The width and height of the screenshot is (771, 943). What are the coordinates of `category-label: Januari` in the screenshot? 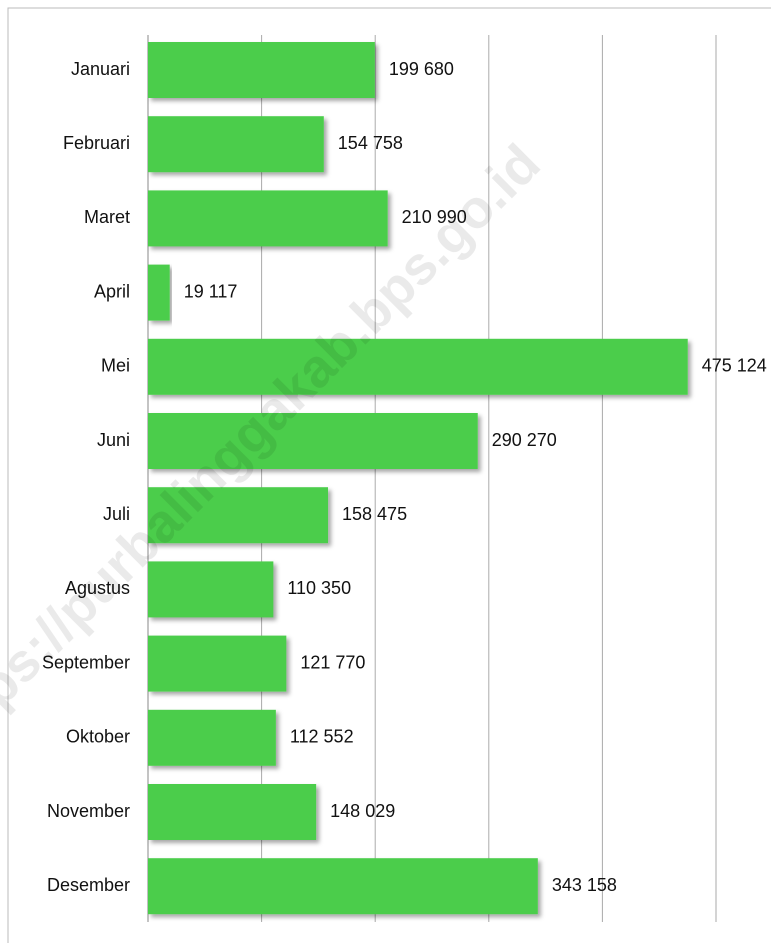 It's located at (100, 69).